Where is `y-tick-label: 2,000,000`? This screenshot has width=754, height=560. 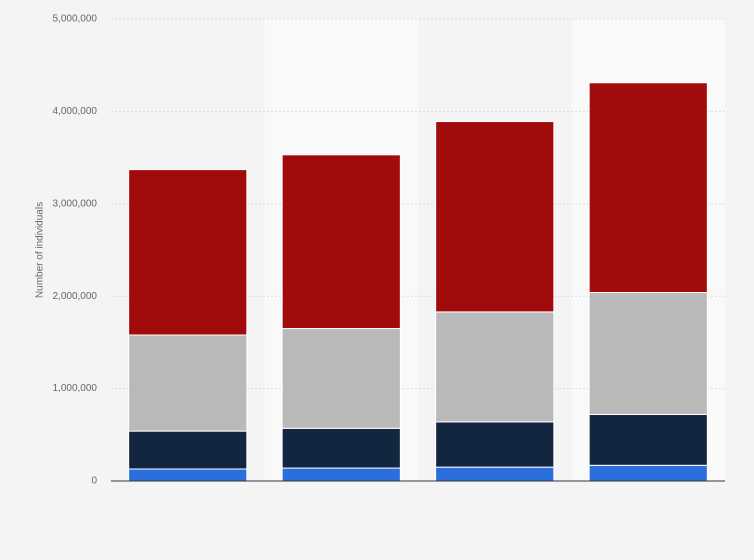
y-tick-label: 2,000,000 is located at coordinates (75, 296).